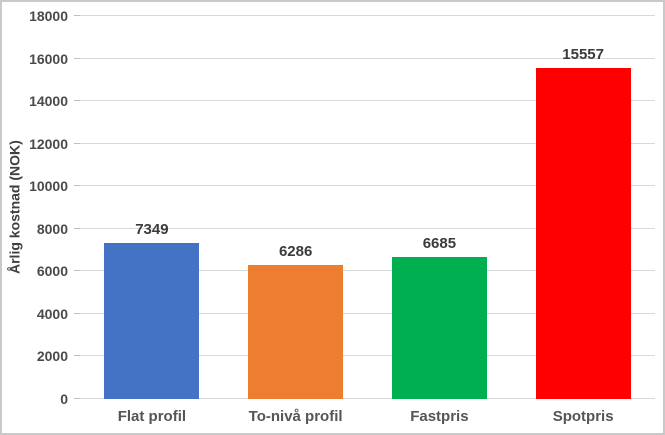  I want to click on y-tick-label-18000: 18000, so click(48, 16).